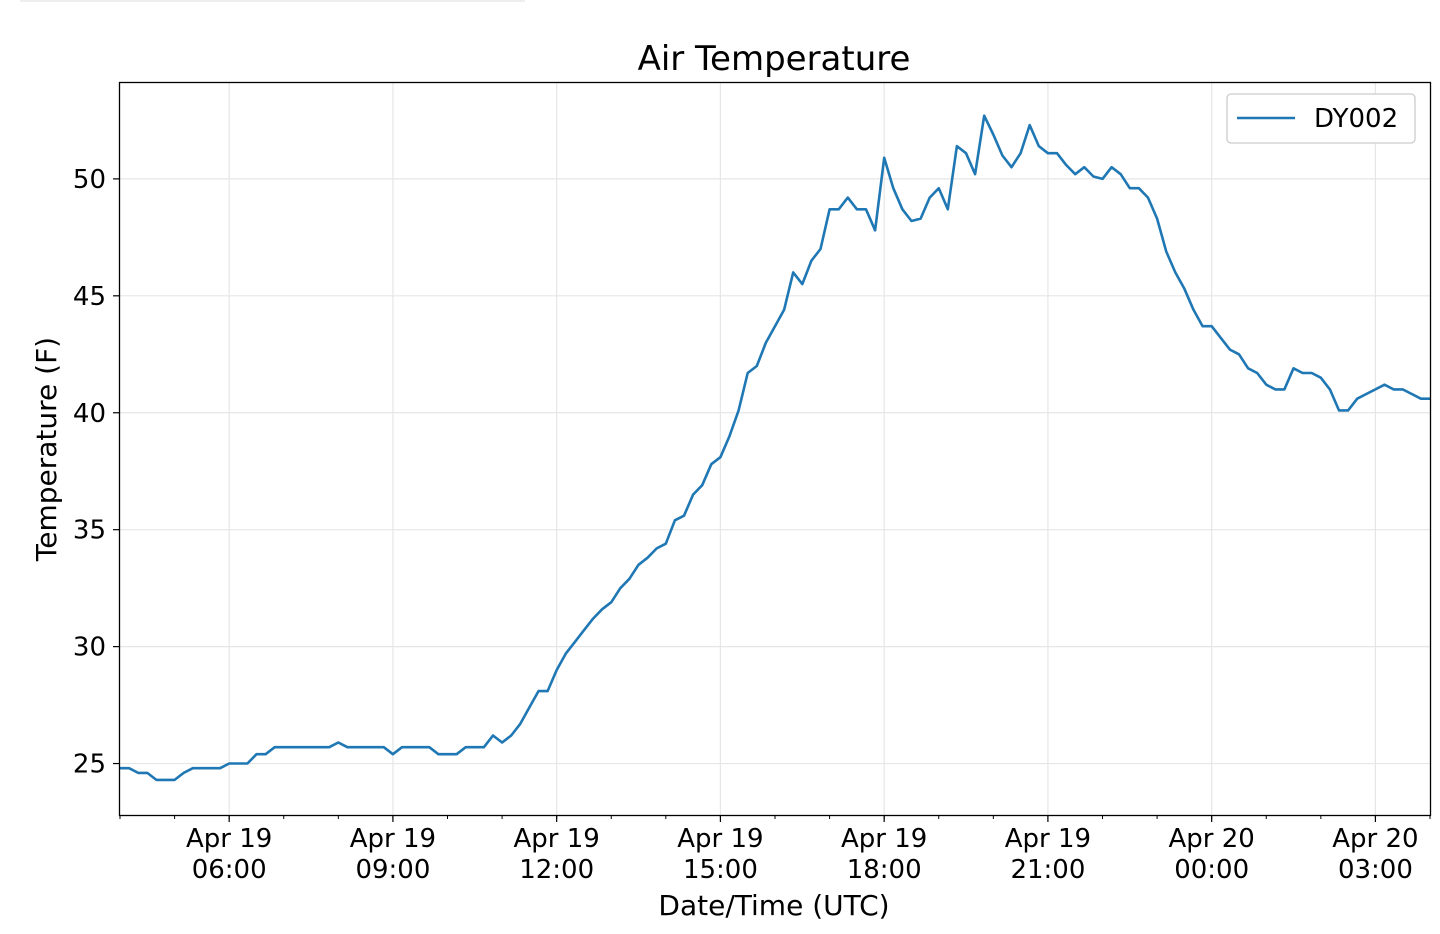 The image size is (1440, 934). Describe the element at coordinates (96, 472) in the screenshot. I see `y-axis: 25 30 35 40 45 50` at that location.